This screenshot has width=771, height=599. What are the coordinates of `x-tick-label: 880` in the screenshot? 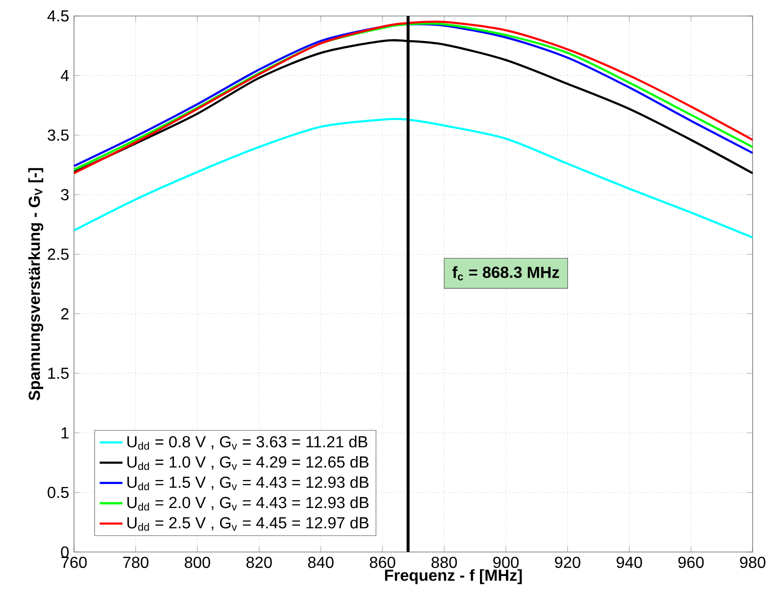 It's located at (444, 562).